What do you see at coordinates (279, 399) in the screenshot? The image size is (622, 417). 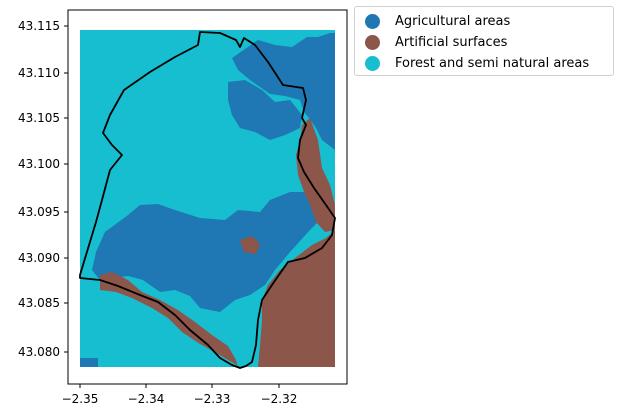 I see `x-tick-label: −2.32` at bounding box center [279, 399].